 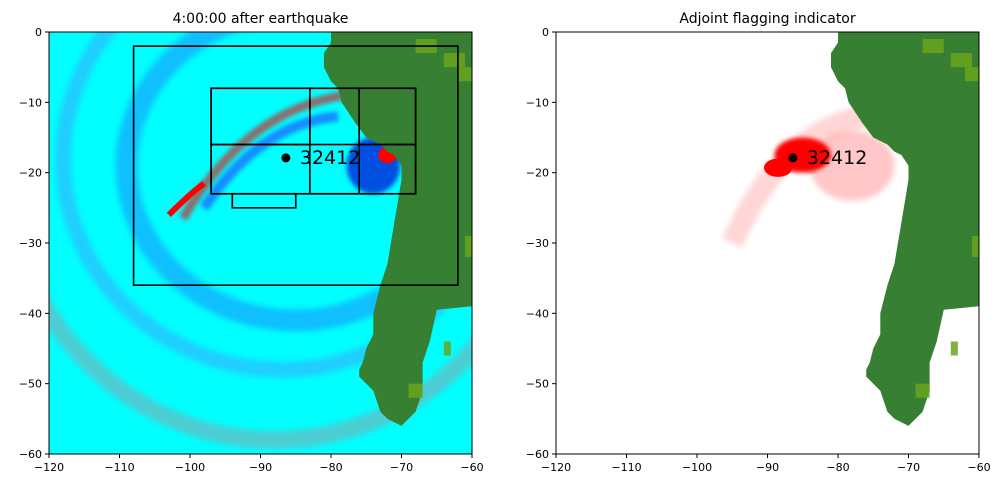 I want to click on panel-title-right: Adjoint flagging indicator, so click(x=767, y=19).